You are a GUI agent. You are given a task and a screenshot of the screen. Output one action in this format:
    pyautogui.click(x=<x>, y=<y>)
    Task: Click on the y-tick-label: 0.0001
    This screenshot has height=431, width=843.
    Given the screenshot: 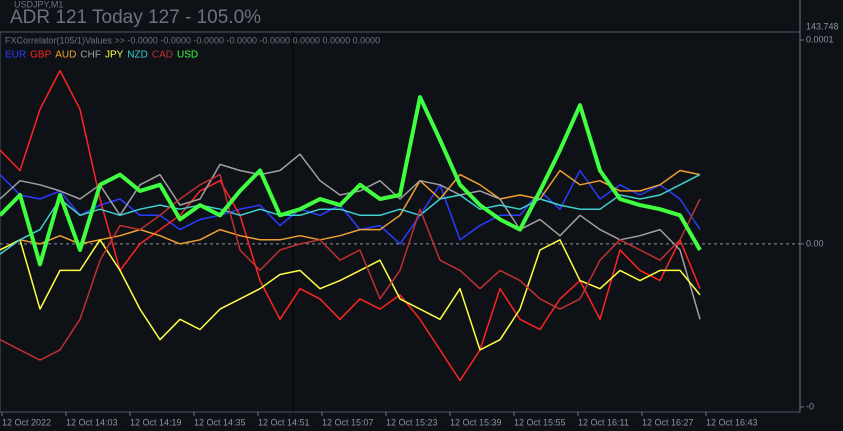 What is the action you would take?
    pyautogui.click(x=820, y=39)
    